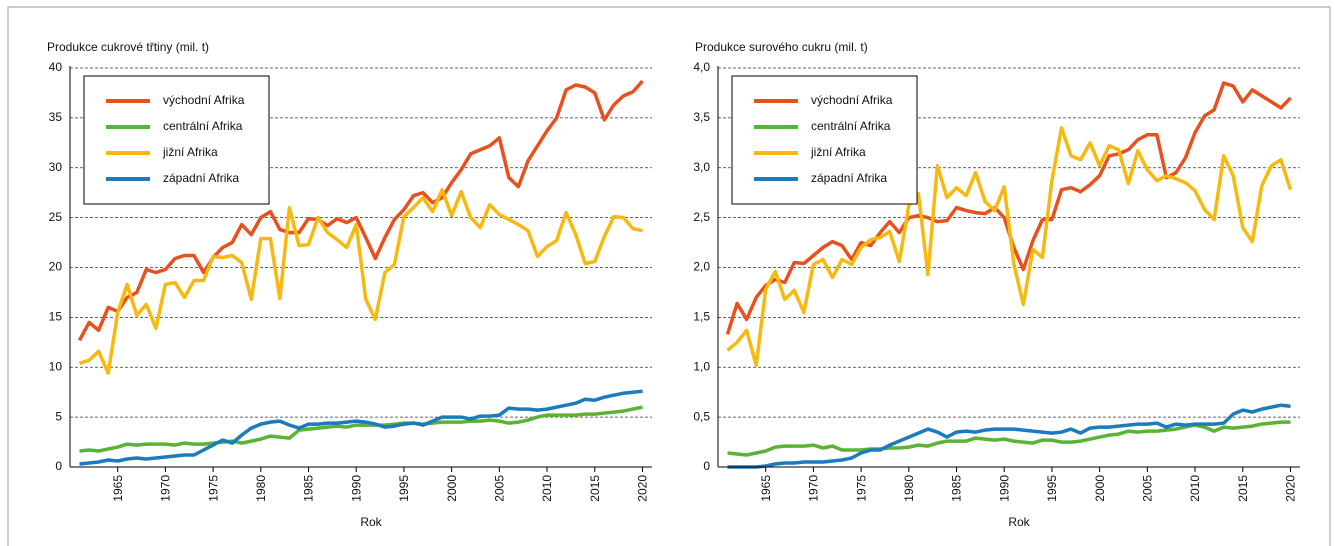 The width and height of the screenshot is (1335, 546). Describe the element at coordinates (701, 117) in the screenshot. I see `y-tick-label: 3,5` at that location.